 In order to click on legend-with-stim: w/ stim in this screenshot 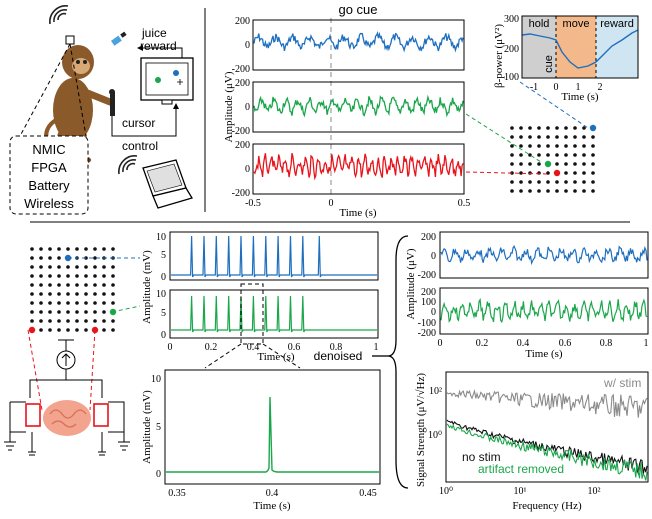, I will do `click(622, 383)`.